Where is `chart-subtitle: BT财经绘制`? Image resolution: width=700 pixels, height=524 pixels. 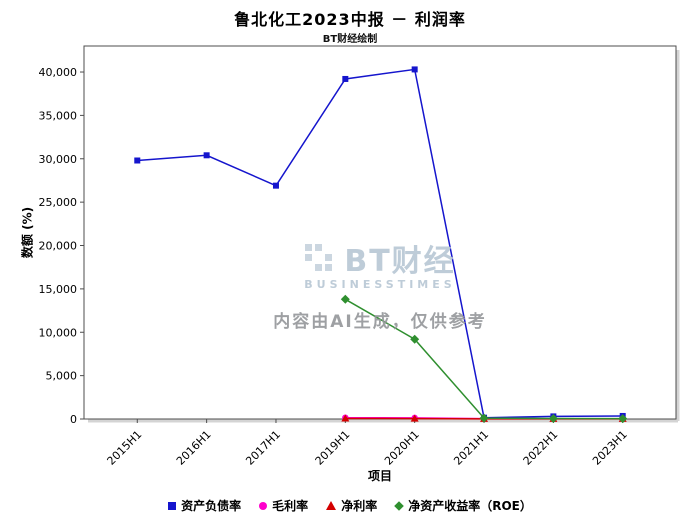
chart-subtitle: BT财经绘制 is located at coordinates (350, 39).